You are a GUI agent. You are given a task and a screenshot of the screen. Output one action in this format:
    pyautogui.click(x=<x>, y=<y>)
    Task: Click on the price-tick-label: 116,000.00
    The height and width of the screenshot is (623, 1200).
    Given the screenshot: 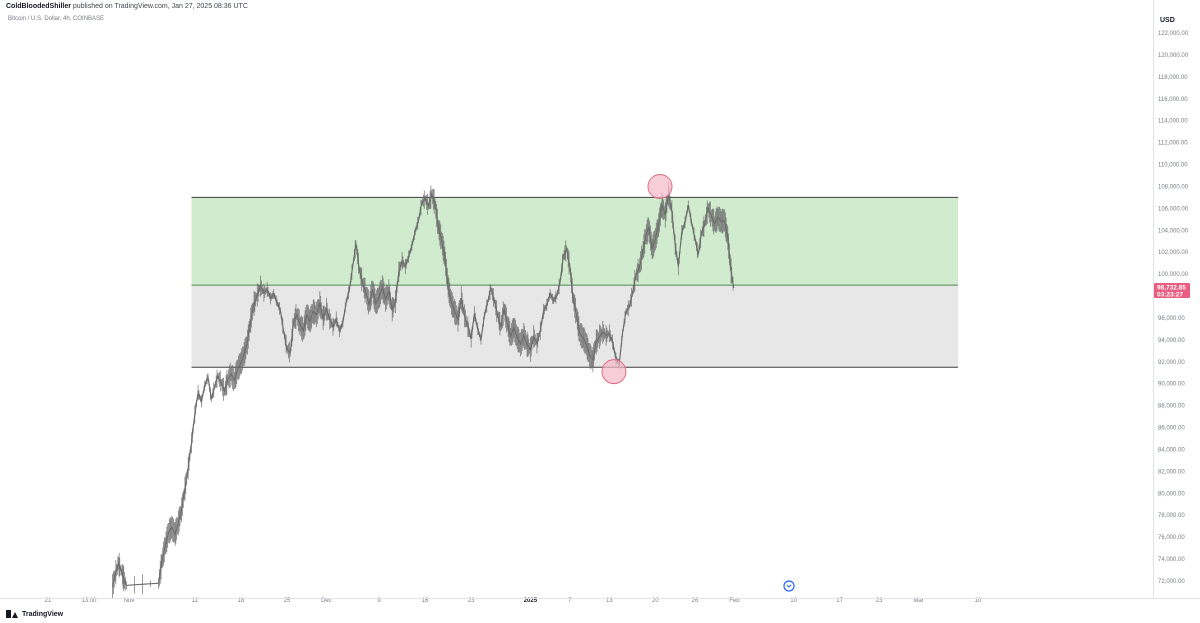 What is the action you would take?
    pyautogui.click(x=1173, y=100)
    